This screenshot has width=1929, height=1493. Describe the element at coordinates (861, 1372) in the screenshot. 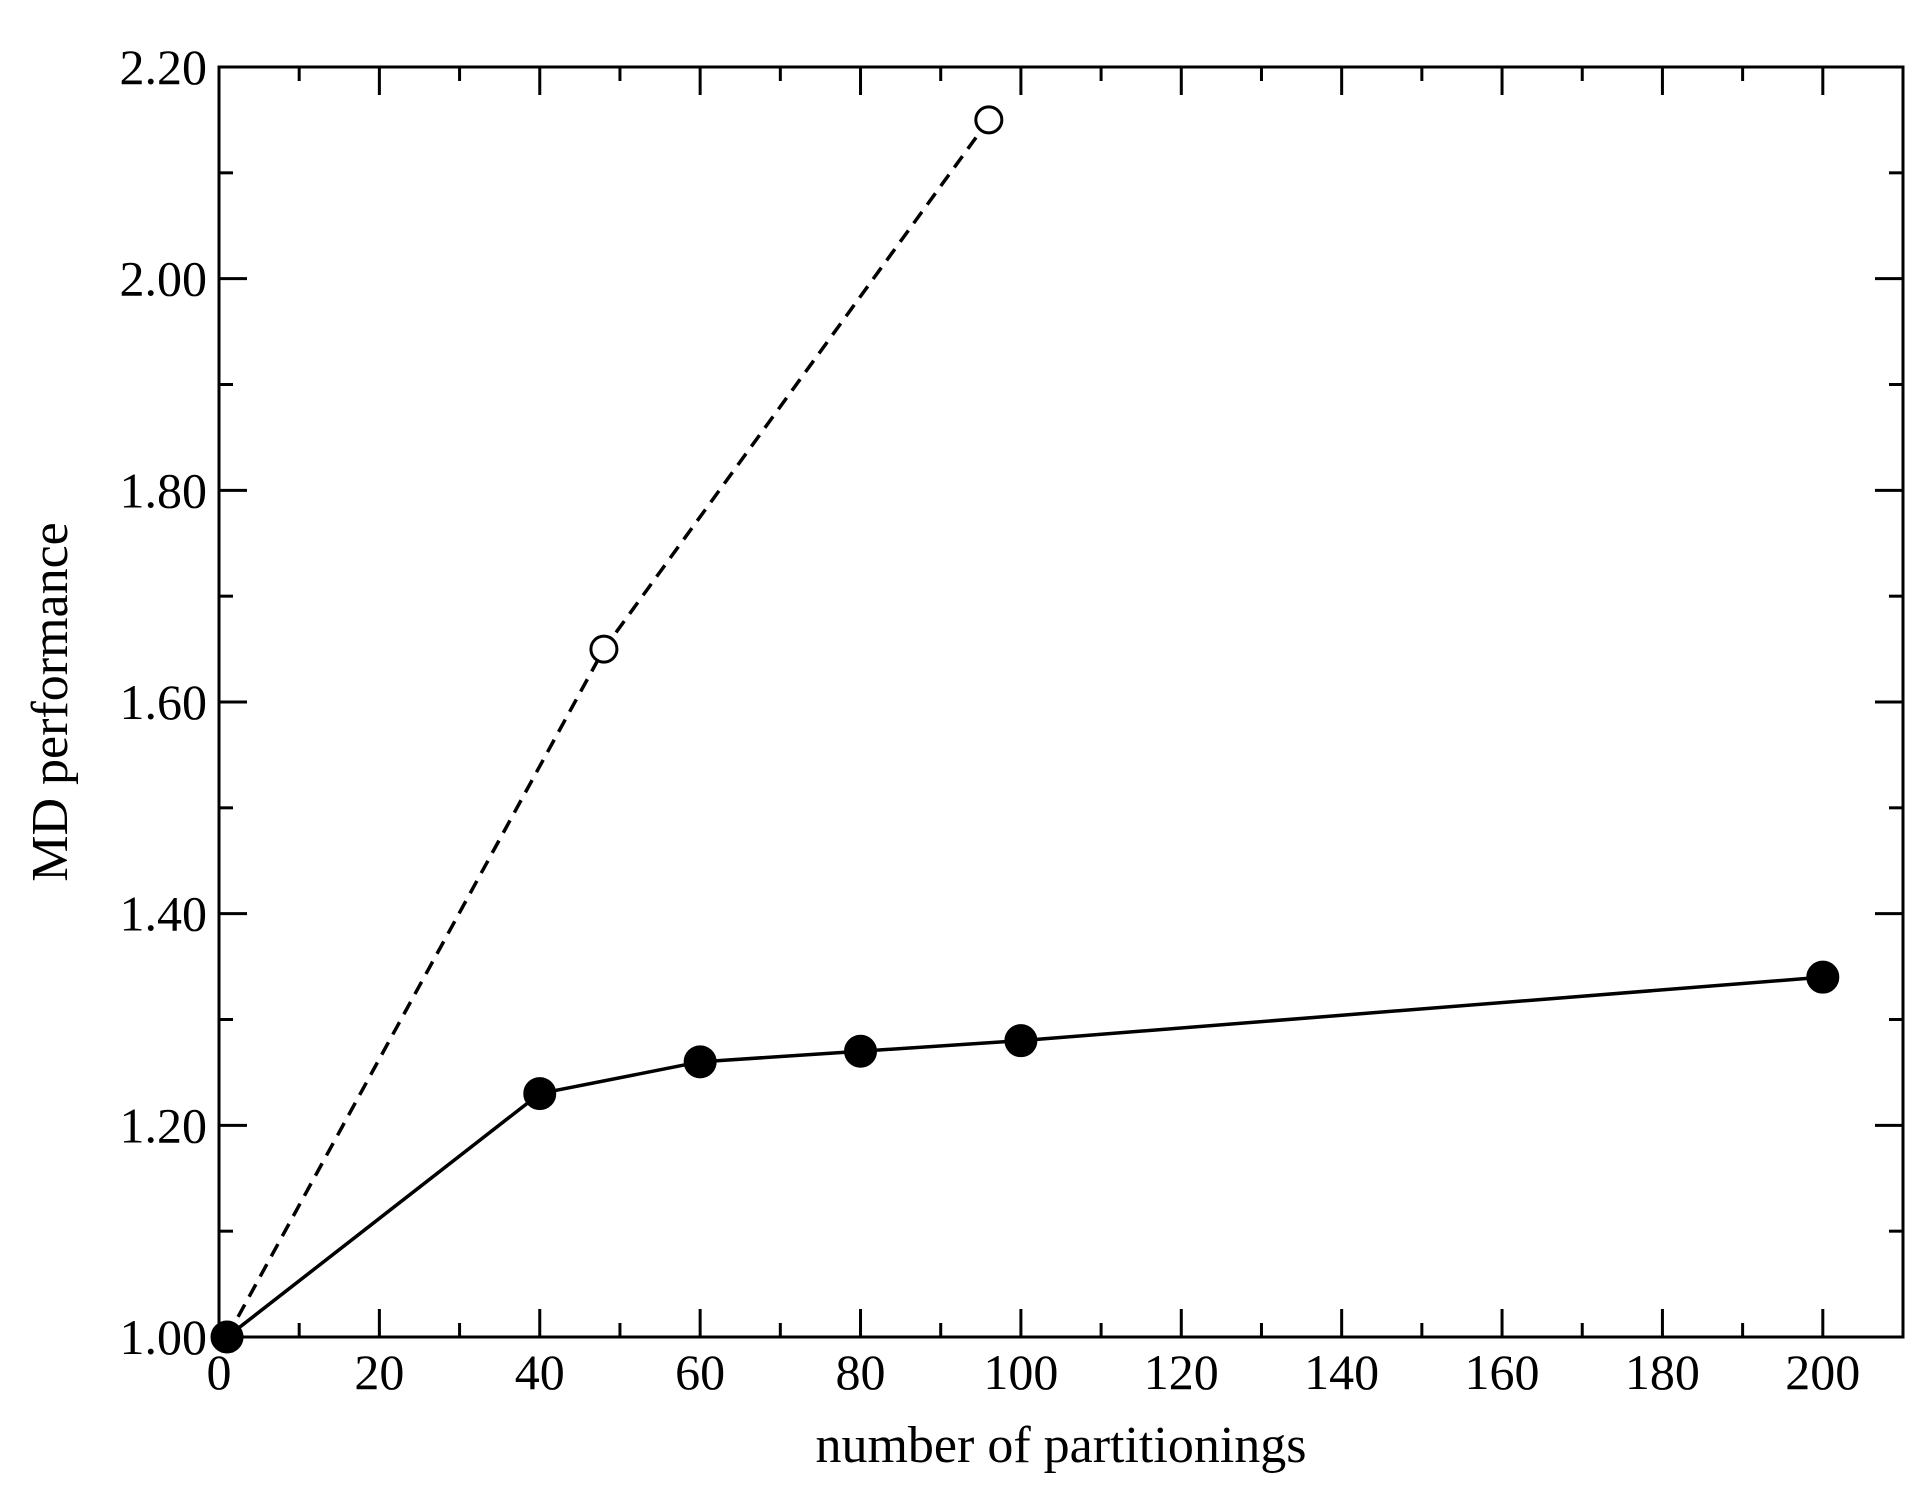

I see `x-tick-label: 80` at that location.